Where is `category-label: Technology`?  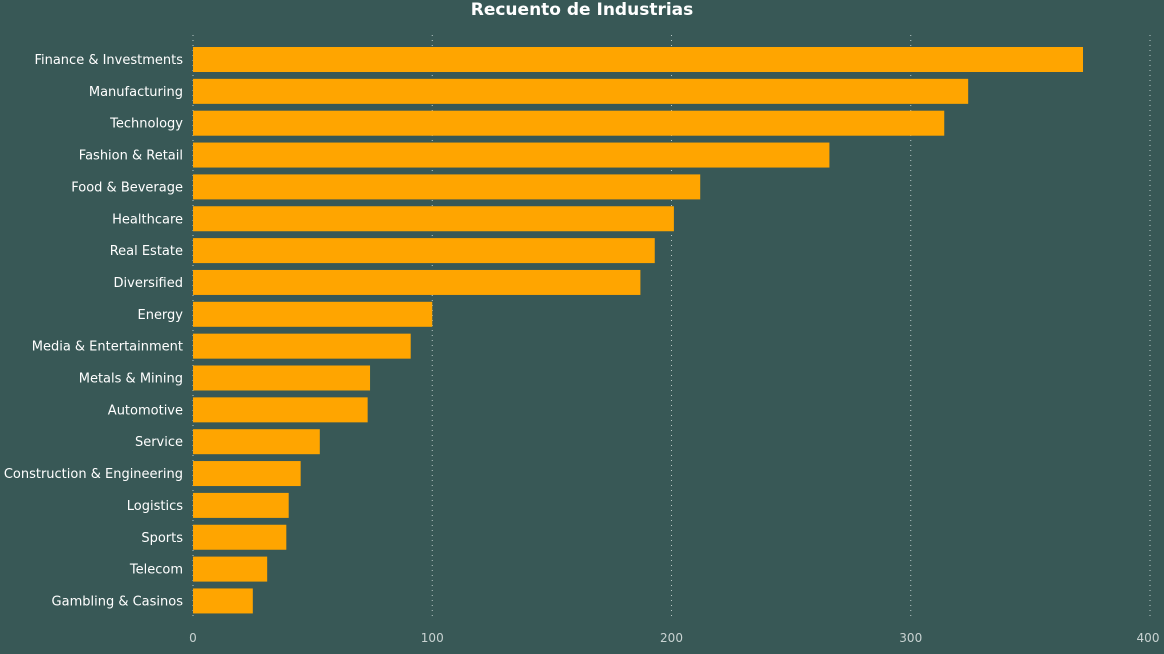
category-label: Technology is located at coordinates (146, 124).